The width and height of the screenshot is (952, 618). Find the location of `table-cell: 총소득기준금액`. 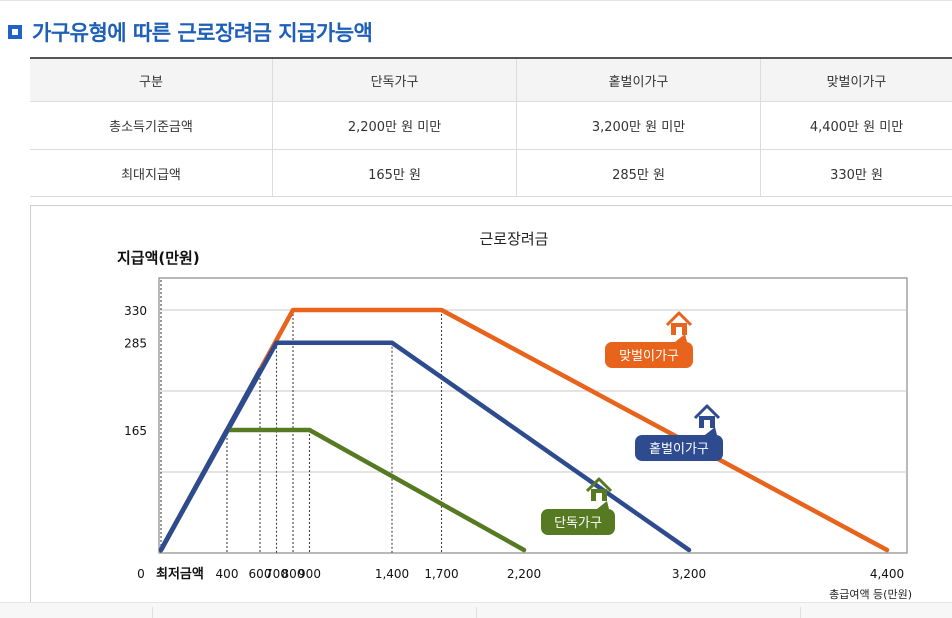

table-cell: 총소득기준금액 is located at coordinates (151, 126).